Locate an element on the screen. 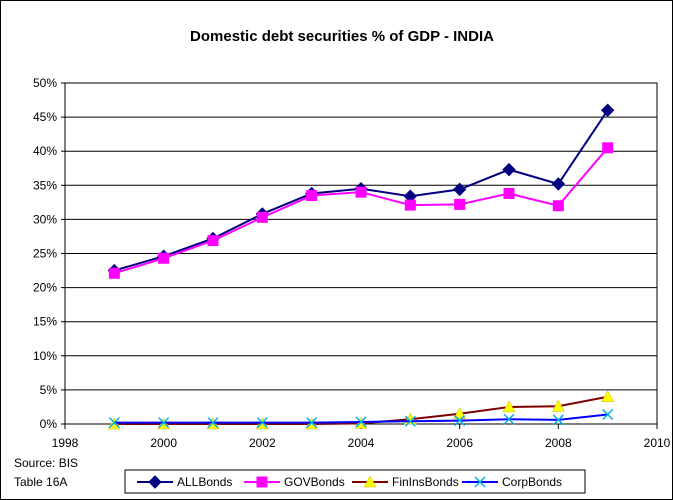  y-tick-label: 5% is located at coordinates (49, 390).